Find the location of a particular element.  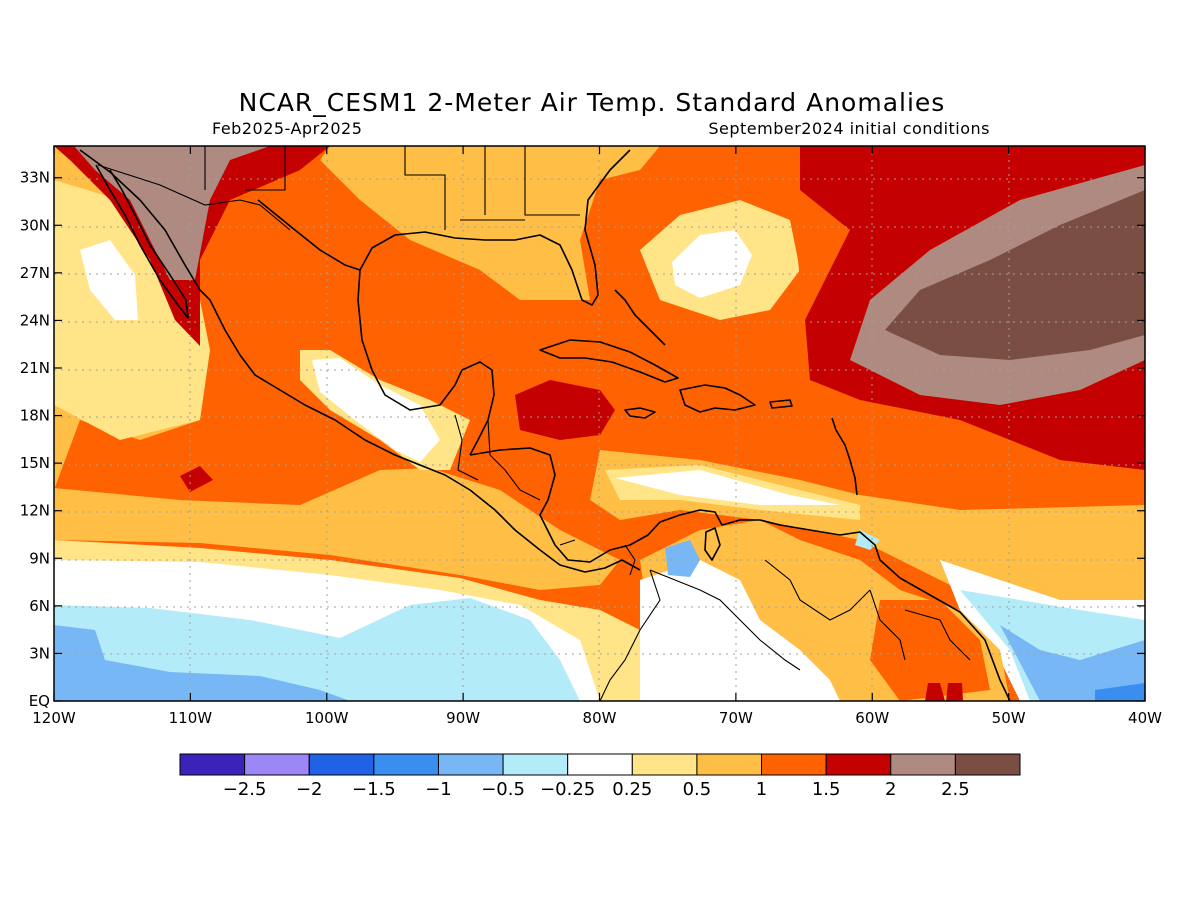

field-blue is located at coordinates (202, 663).